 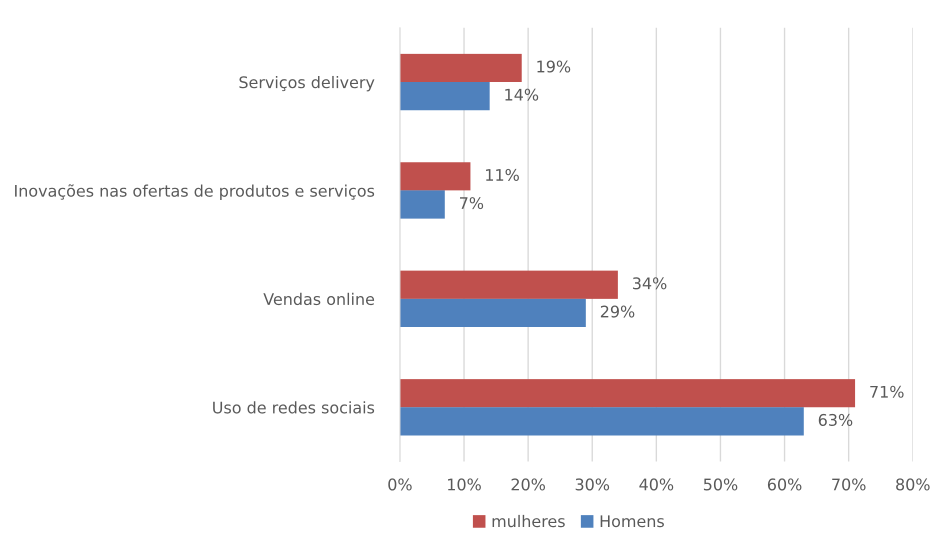 I want to click on data-label: 7%, so click(x=472, y=203).